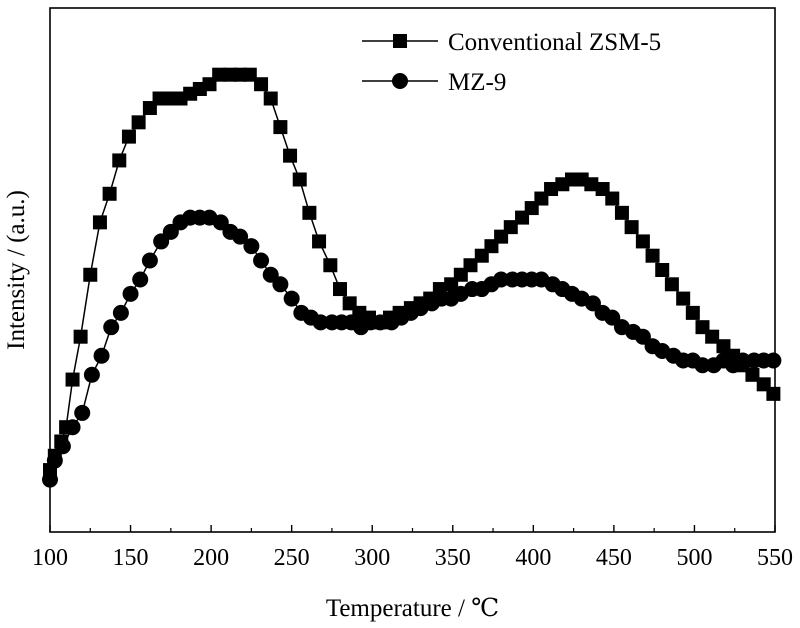 Image resolution: width=800 pixels, height=628 pixels. Describe the element at coordinates (533, 558) in the screenshot. I see `x-tick-label: 400` at that location.